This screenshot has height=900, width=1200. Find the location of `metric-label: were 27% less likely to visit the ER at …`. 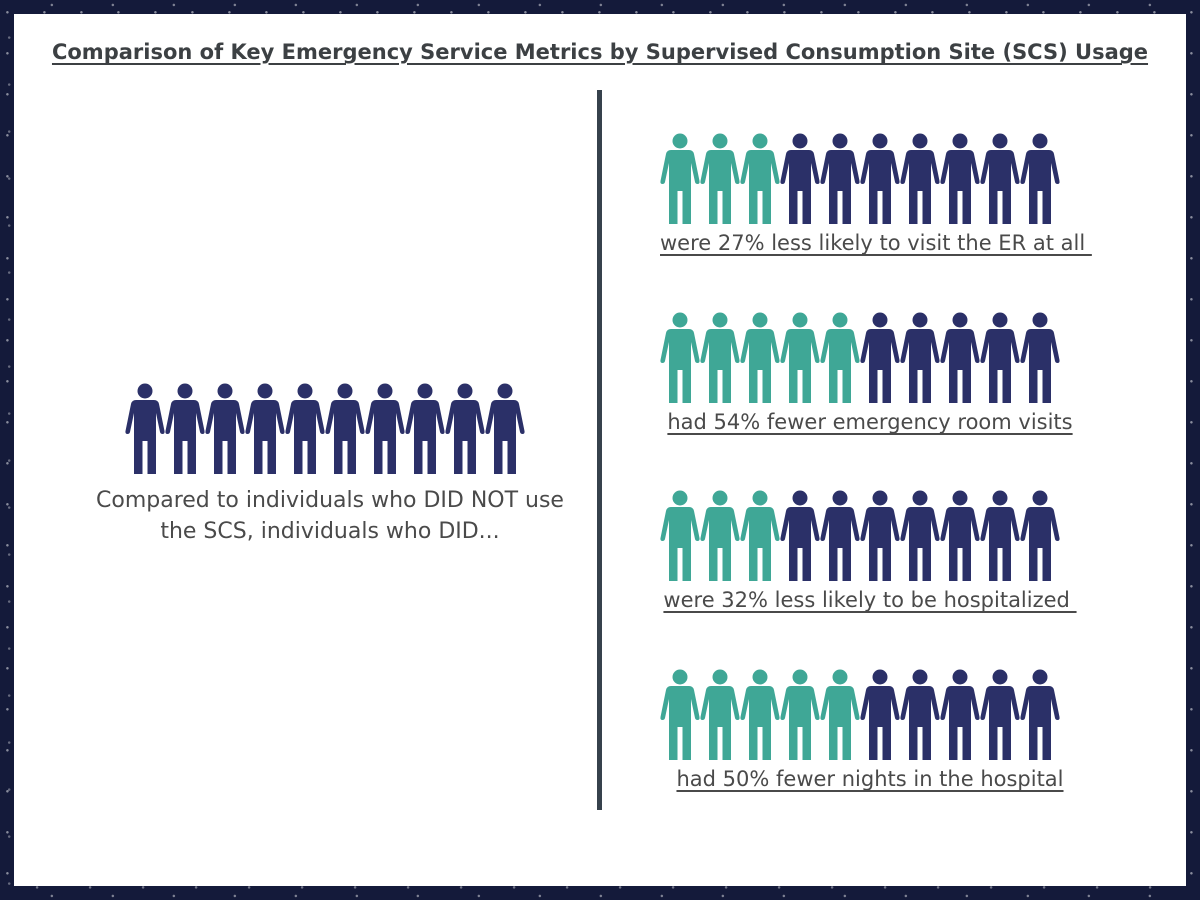

metric-label: were 27% less likely to visit the ER at … is located at coordinates (876, 243).